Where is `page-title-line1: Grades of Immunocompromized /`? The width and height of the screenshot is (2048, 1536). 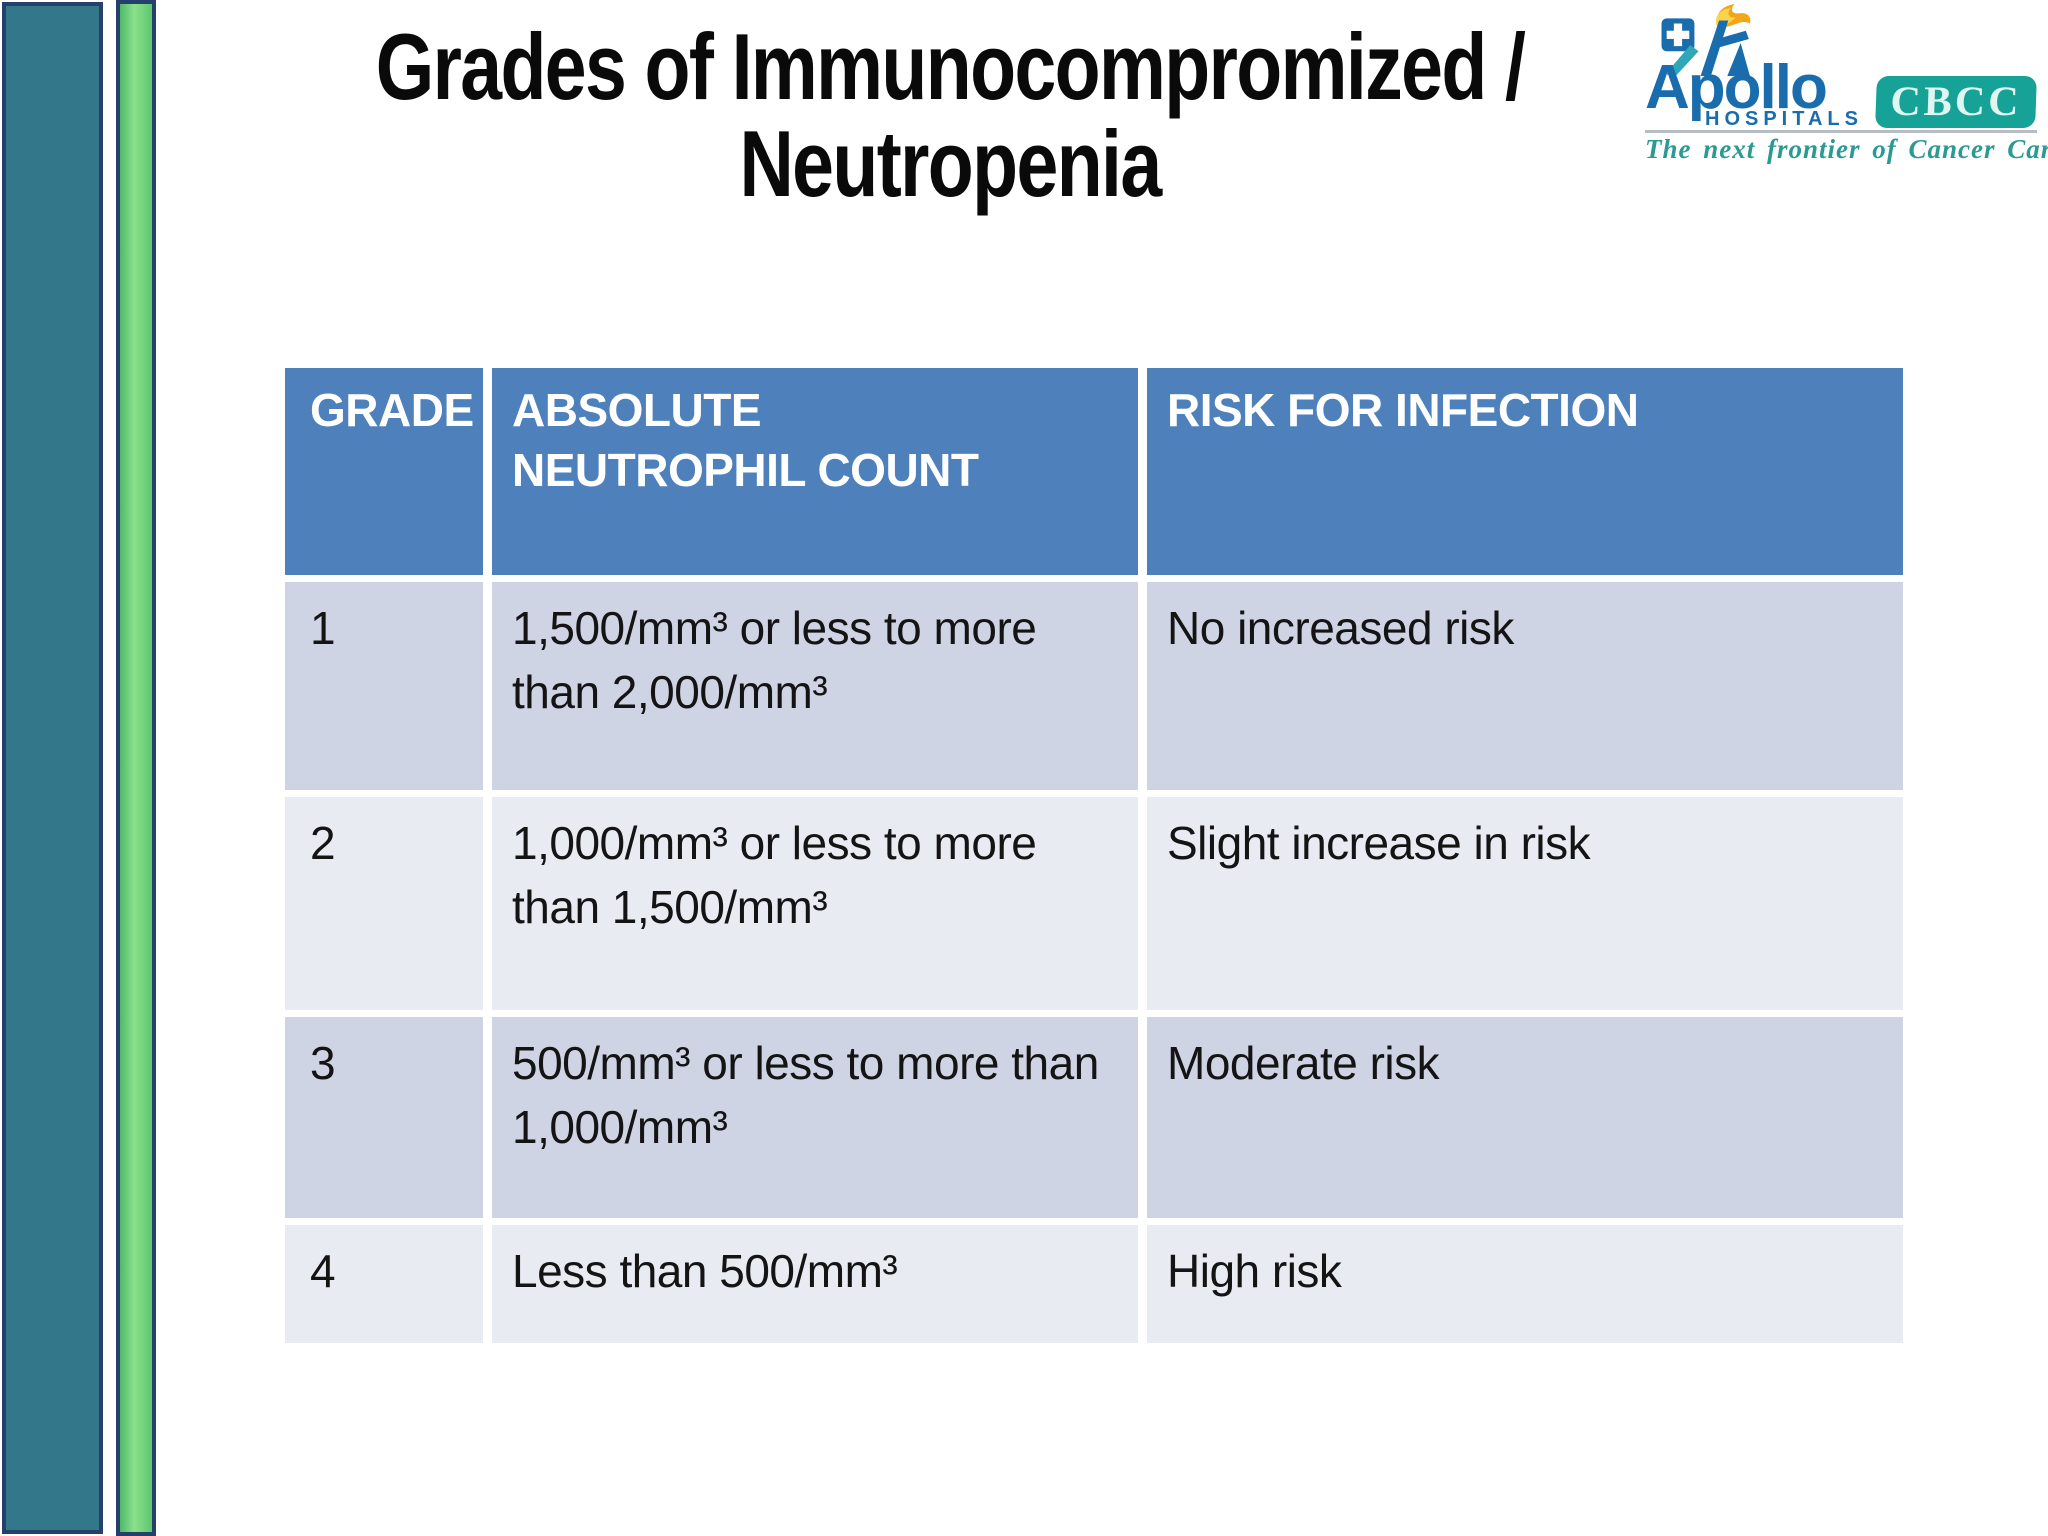 page-title-line1: Grades of Immunocompromized / is located at coordinates (950, 66).